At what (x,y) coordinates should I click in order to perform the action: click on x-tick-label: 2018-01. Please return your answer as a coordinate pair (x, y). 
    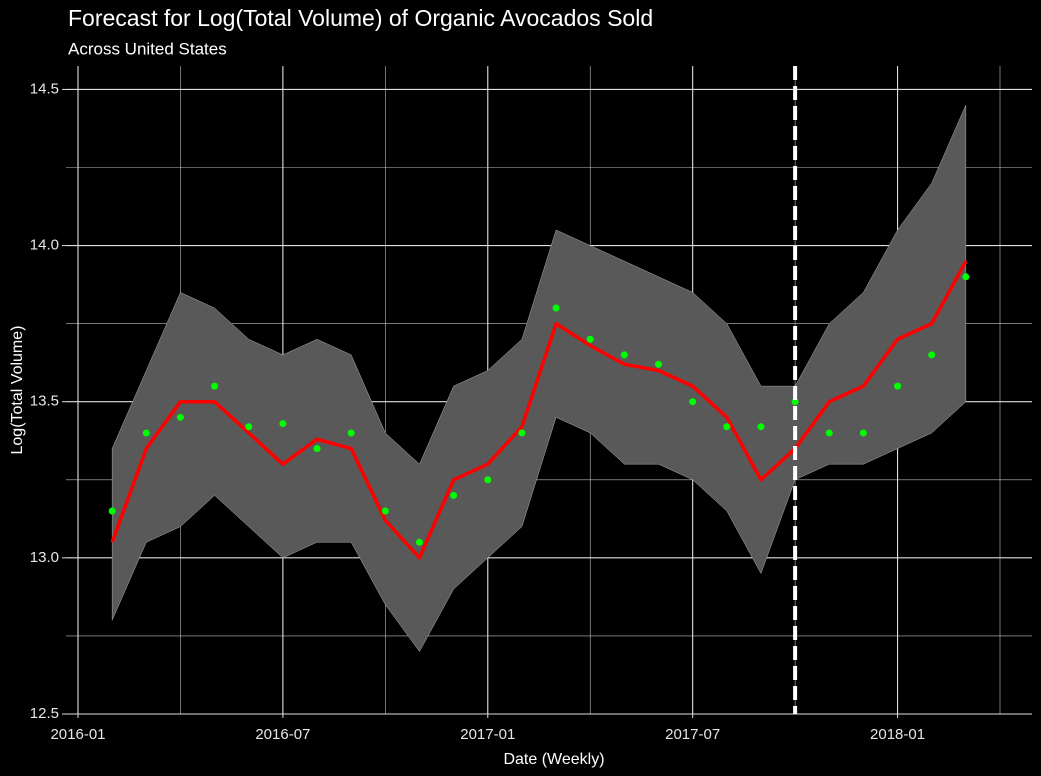
    Looking at the image, I should click on (897, 734).